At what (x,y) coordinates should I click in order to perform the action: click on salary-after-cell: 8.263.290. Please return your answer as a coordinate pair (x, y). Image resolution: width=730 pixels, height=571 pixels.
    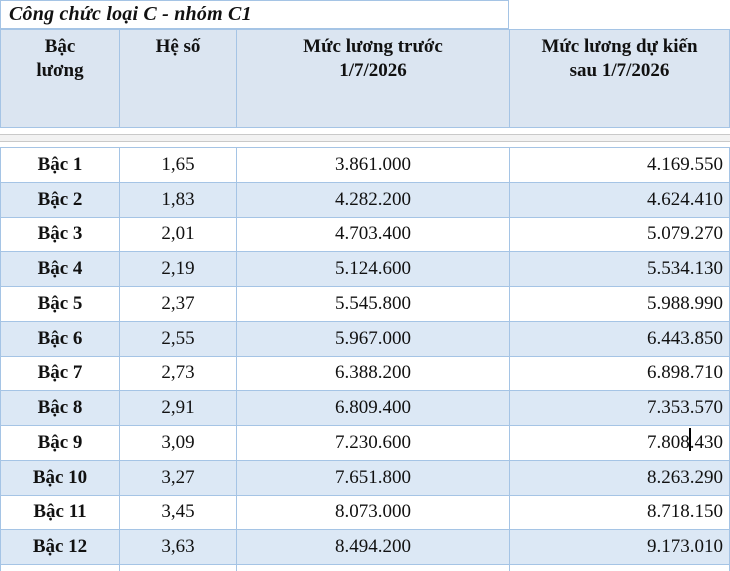
    Looking at the image, I should click on (619, 477).